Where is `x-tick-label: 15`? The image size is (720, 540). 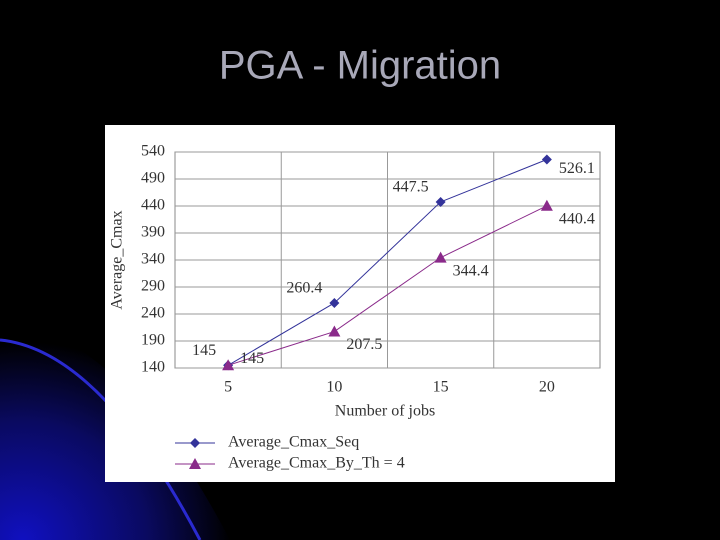
x-tick-label: 15 is located at coordinates (441, 387).